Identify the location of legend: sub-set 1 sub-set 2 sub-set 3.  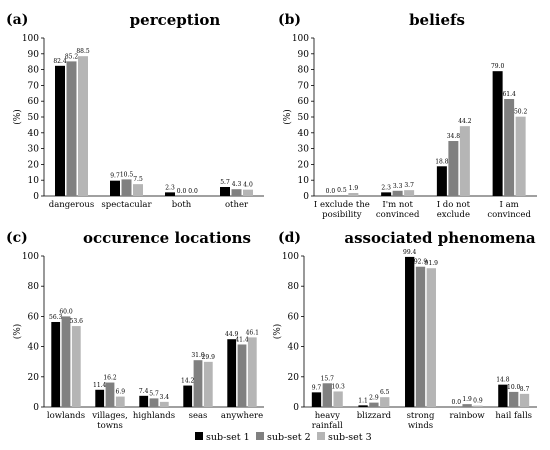
(283, 437).